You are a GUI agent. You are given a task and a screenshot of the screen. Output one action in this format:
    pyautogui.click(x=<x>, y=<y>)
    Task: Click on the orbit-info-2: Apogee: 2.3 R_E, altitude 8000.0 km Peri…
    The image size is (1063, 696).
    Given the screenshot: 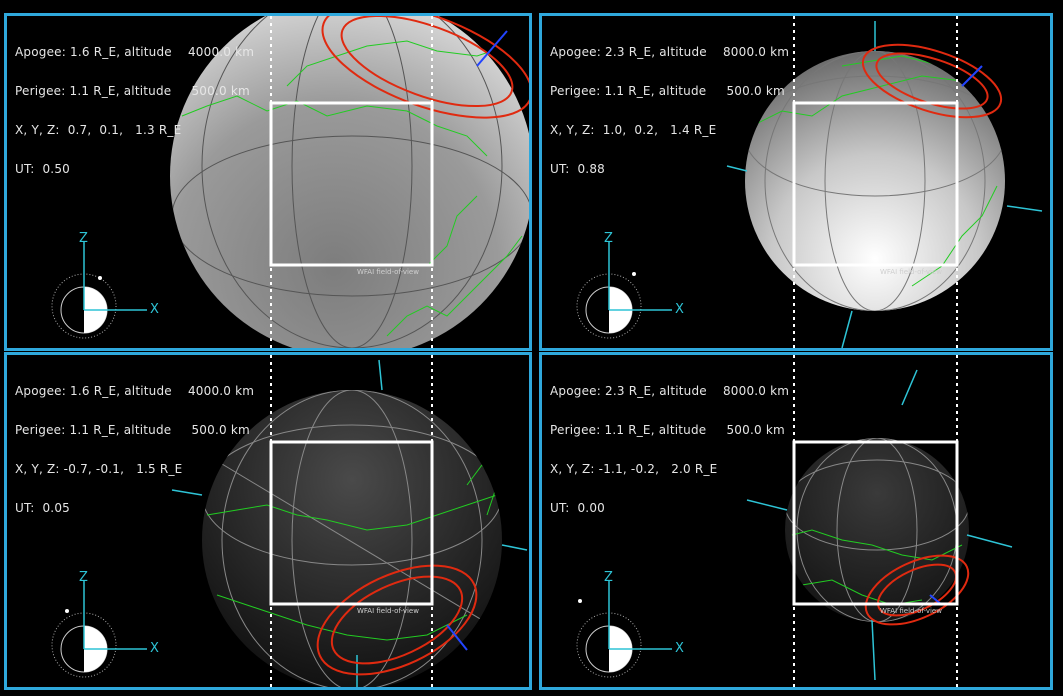 What is the action you would take?
    pyautogui.click(x=669, y=111)
    